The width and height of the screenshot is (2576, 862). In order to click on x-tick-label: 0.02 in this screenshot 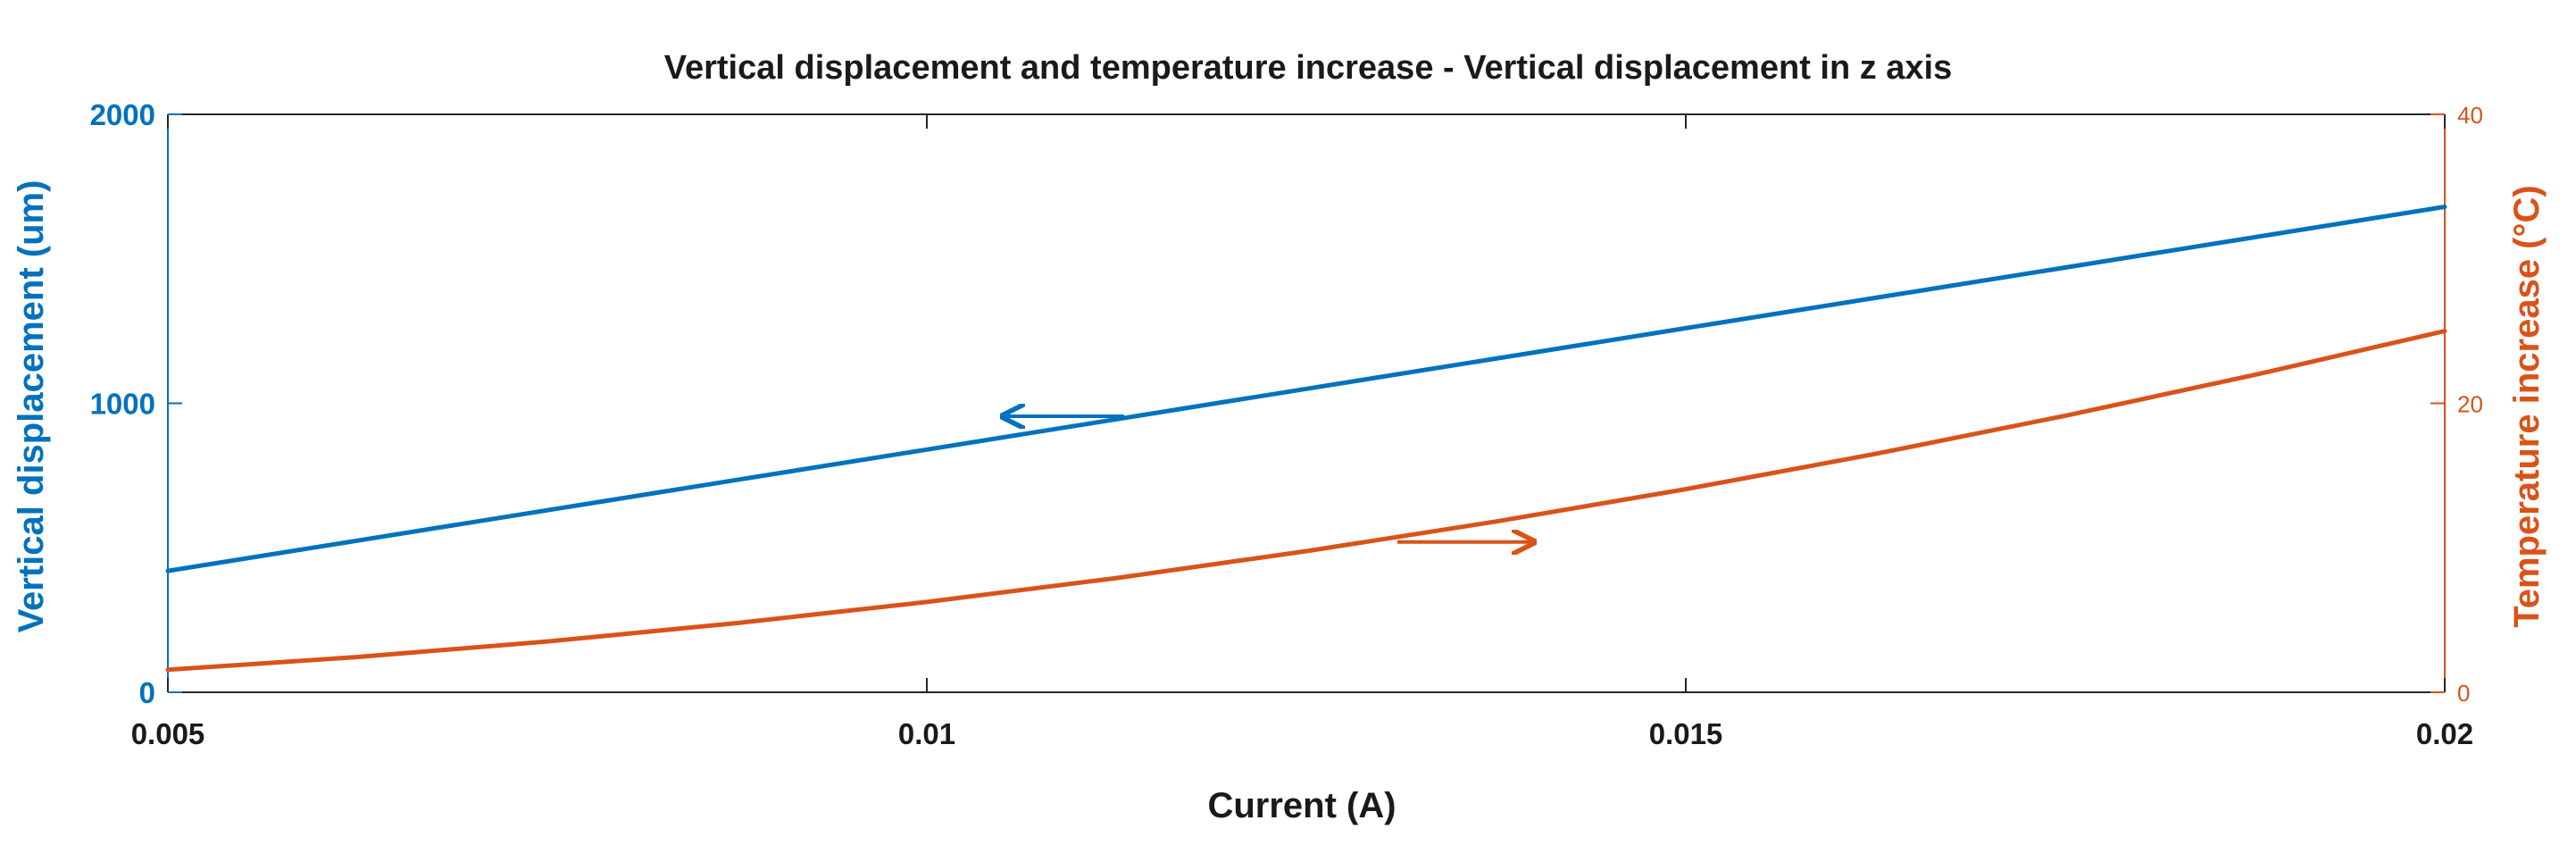, I will do `click(2444, 733)`.